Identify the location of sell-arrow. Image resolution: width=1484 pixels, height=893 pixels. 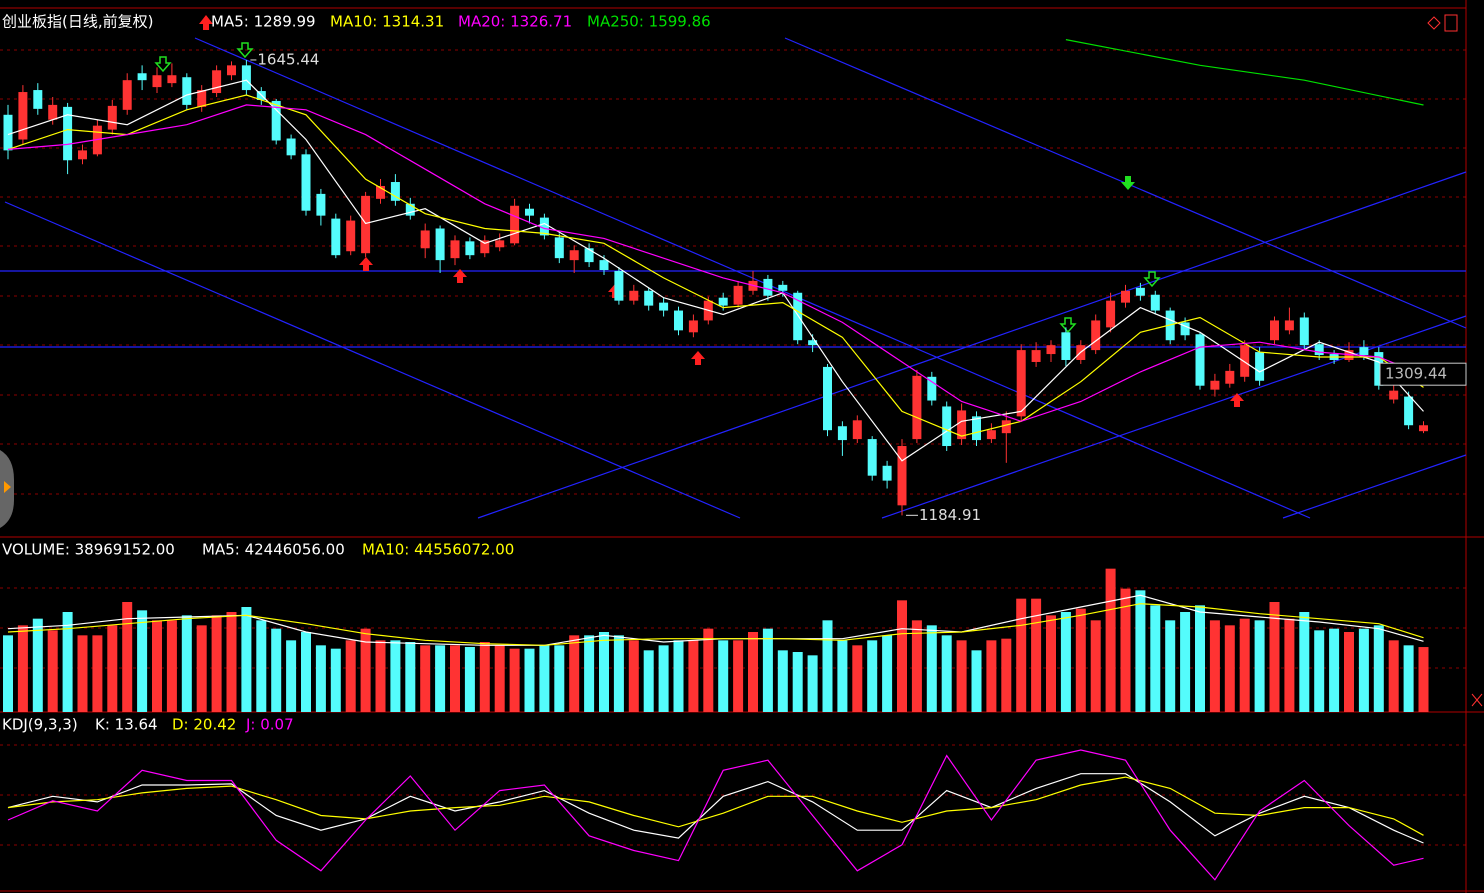
(1068, 325).